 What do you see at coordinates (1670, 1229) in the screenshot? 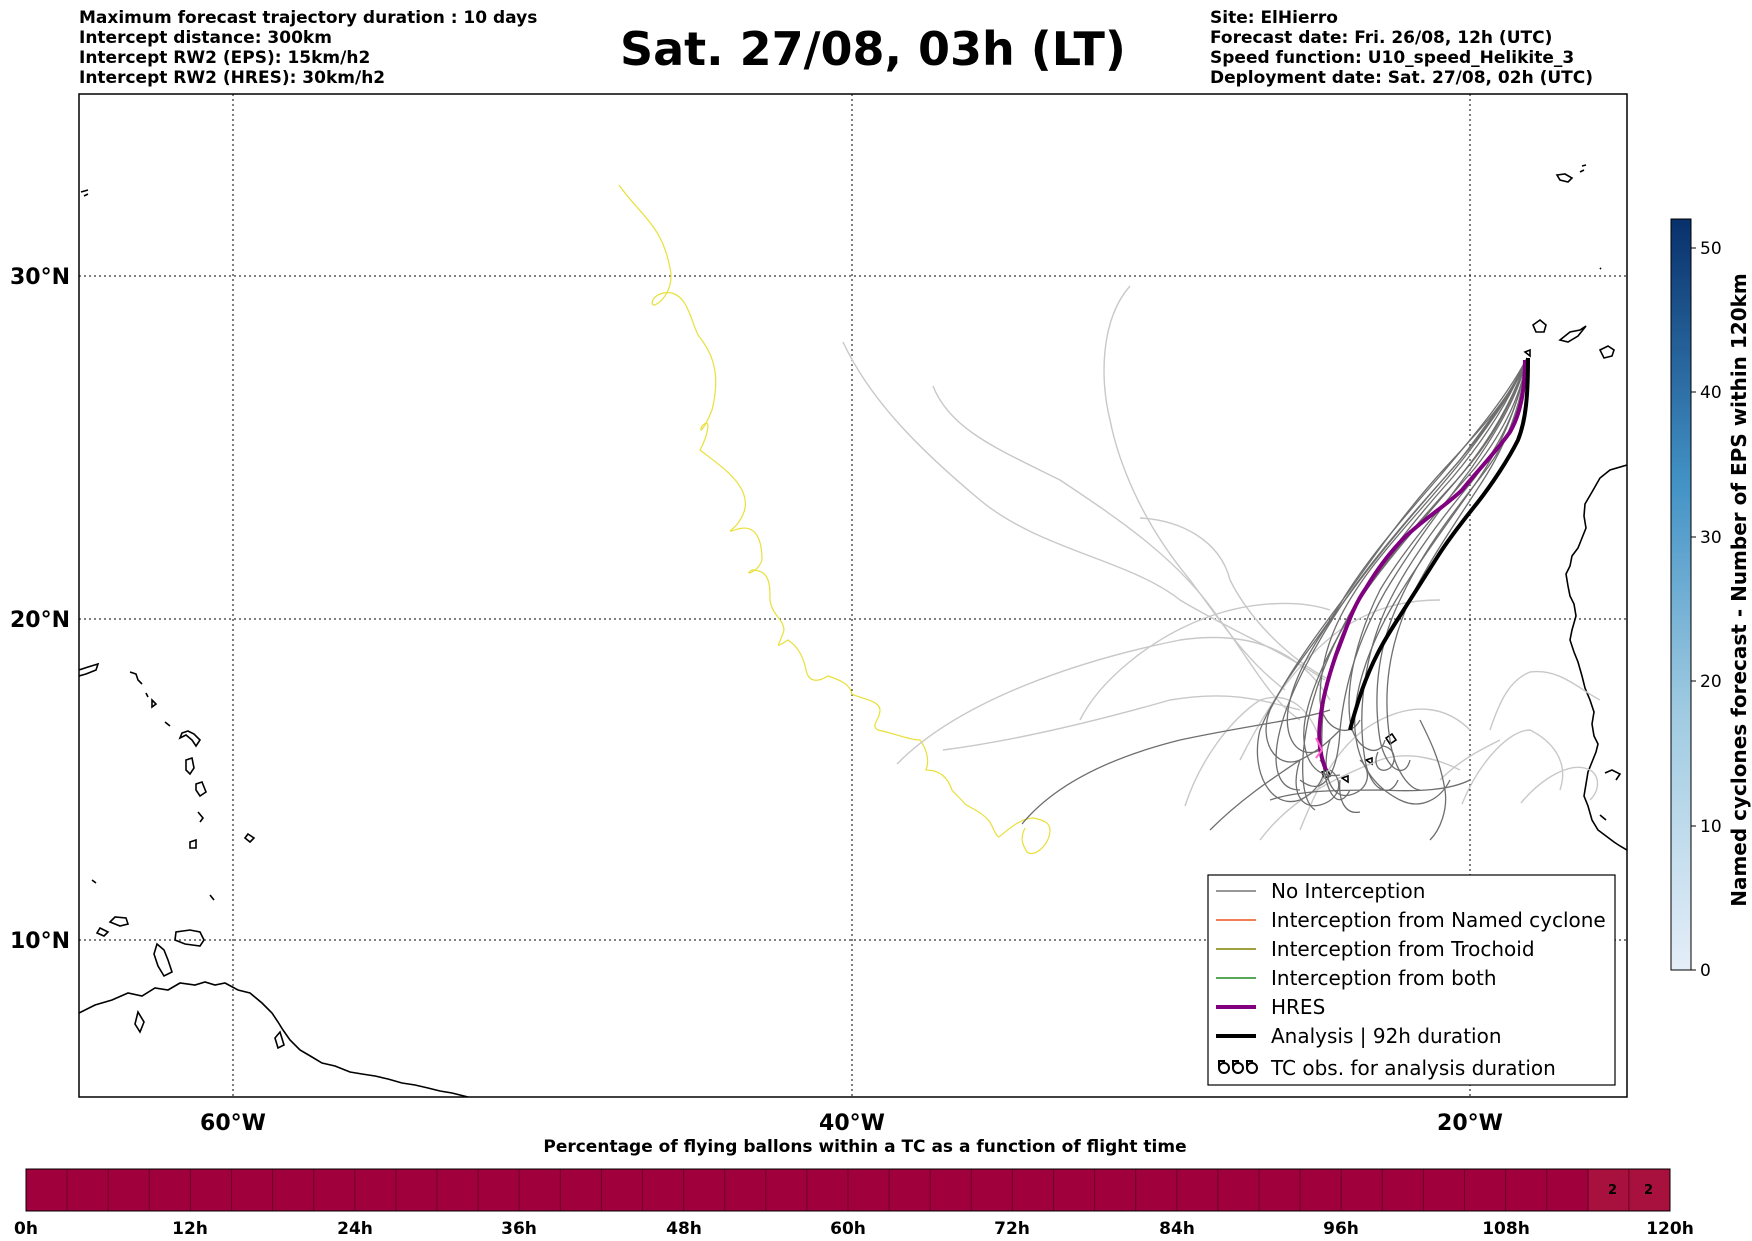
I see `time-tick-label: 120h` at bounding box center [1670, 1229].